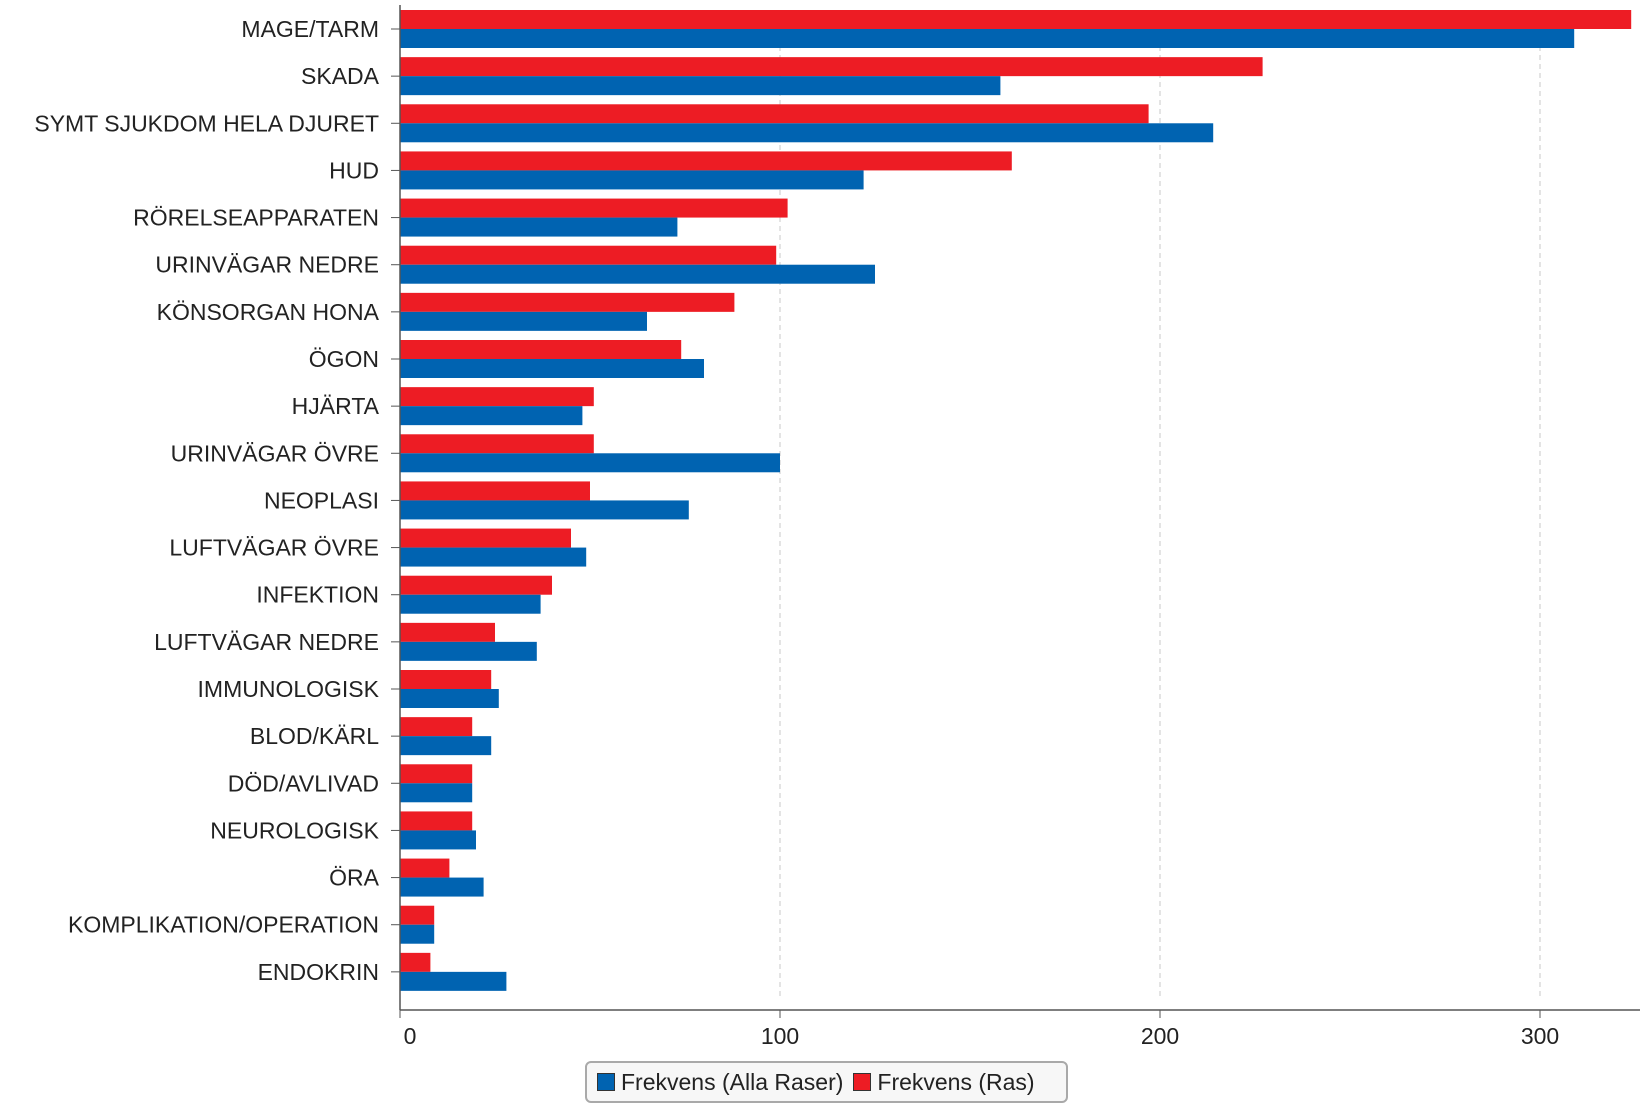 The image size is (1642, 1107). What do you see at coordinates (956, 1081) in the screenshot?
I see `legend-label-ras: Frekvens (Ras)` at bounding box center [956, 1081].